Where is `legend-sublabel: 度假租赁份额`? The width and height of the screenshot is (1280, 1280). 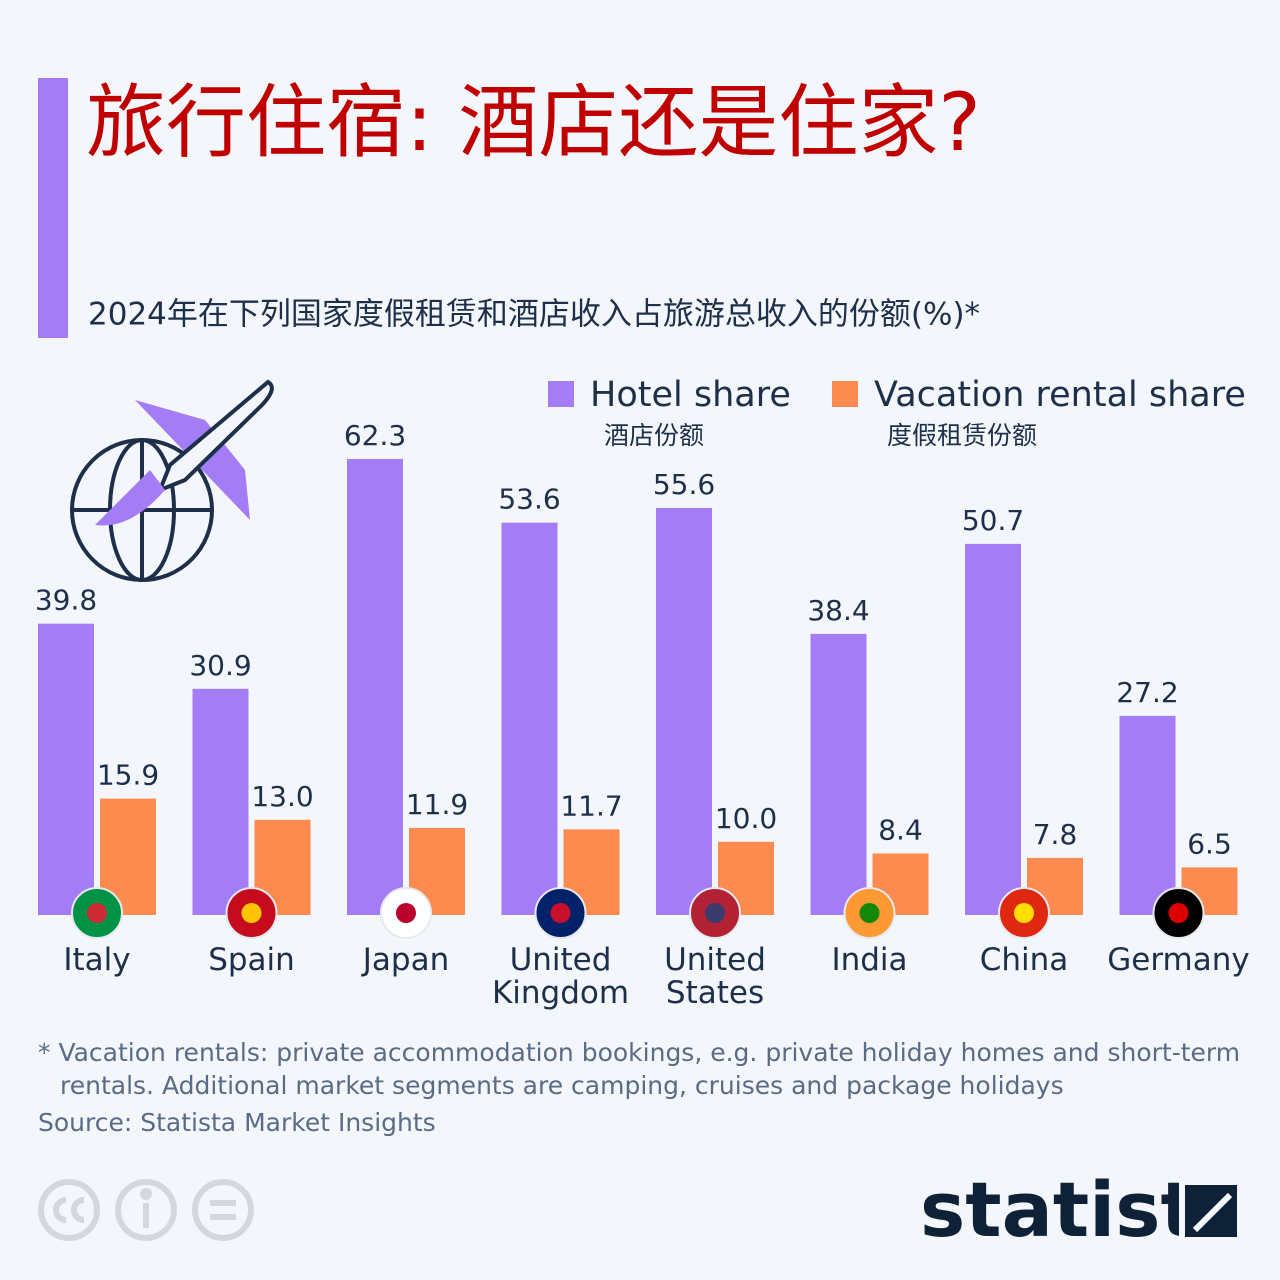
legend-sublabel: 度假租赁份额 is located at coordinates (962, 435).